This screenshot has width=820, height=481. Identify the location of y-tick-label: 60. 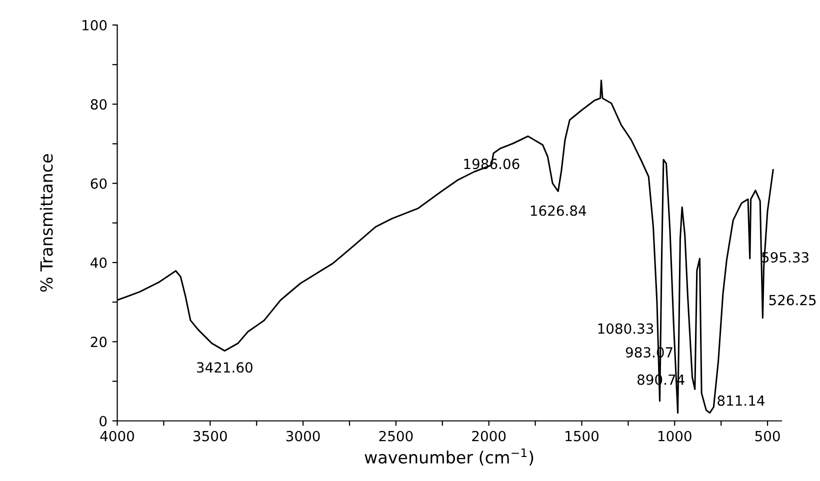
(98, 183).